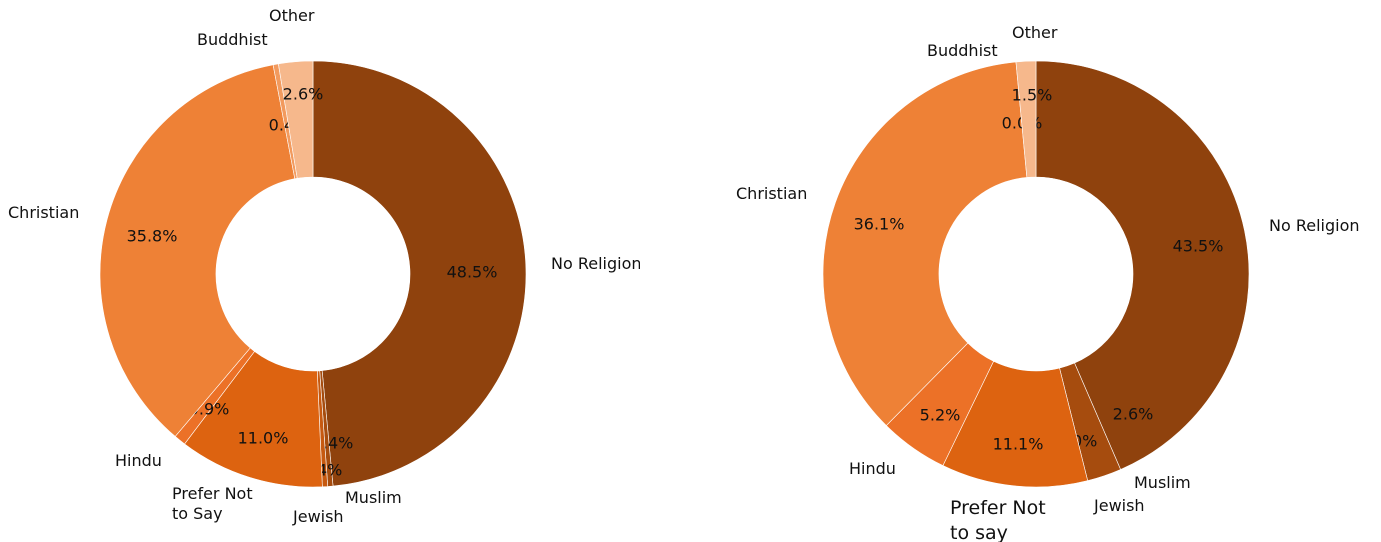  I want to click on right-category-label-prefer-not-to-say: Prefer Not to say, so click(998, 519).